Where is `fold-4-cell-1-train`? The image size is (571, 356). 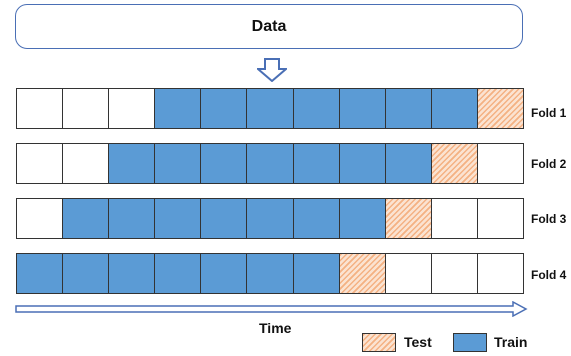 fold-4-cell-1-train is located at coordinates (40, 273).